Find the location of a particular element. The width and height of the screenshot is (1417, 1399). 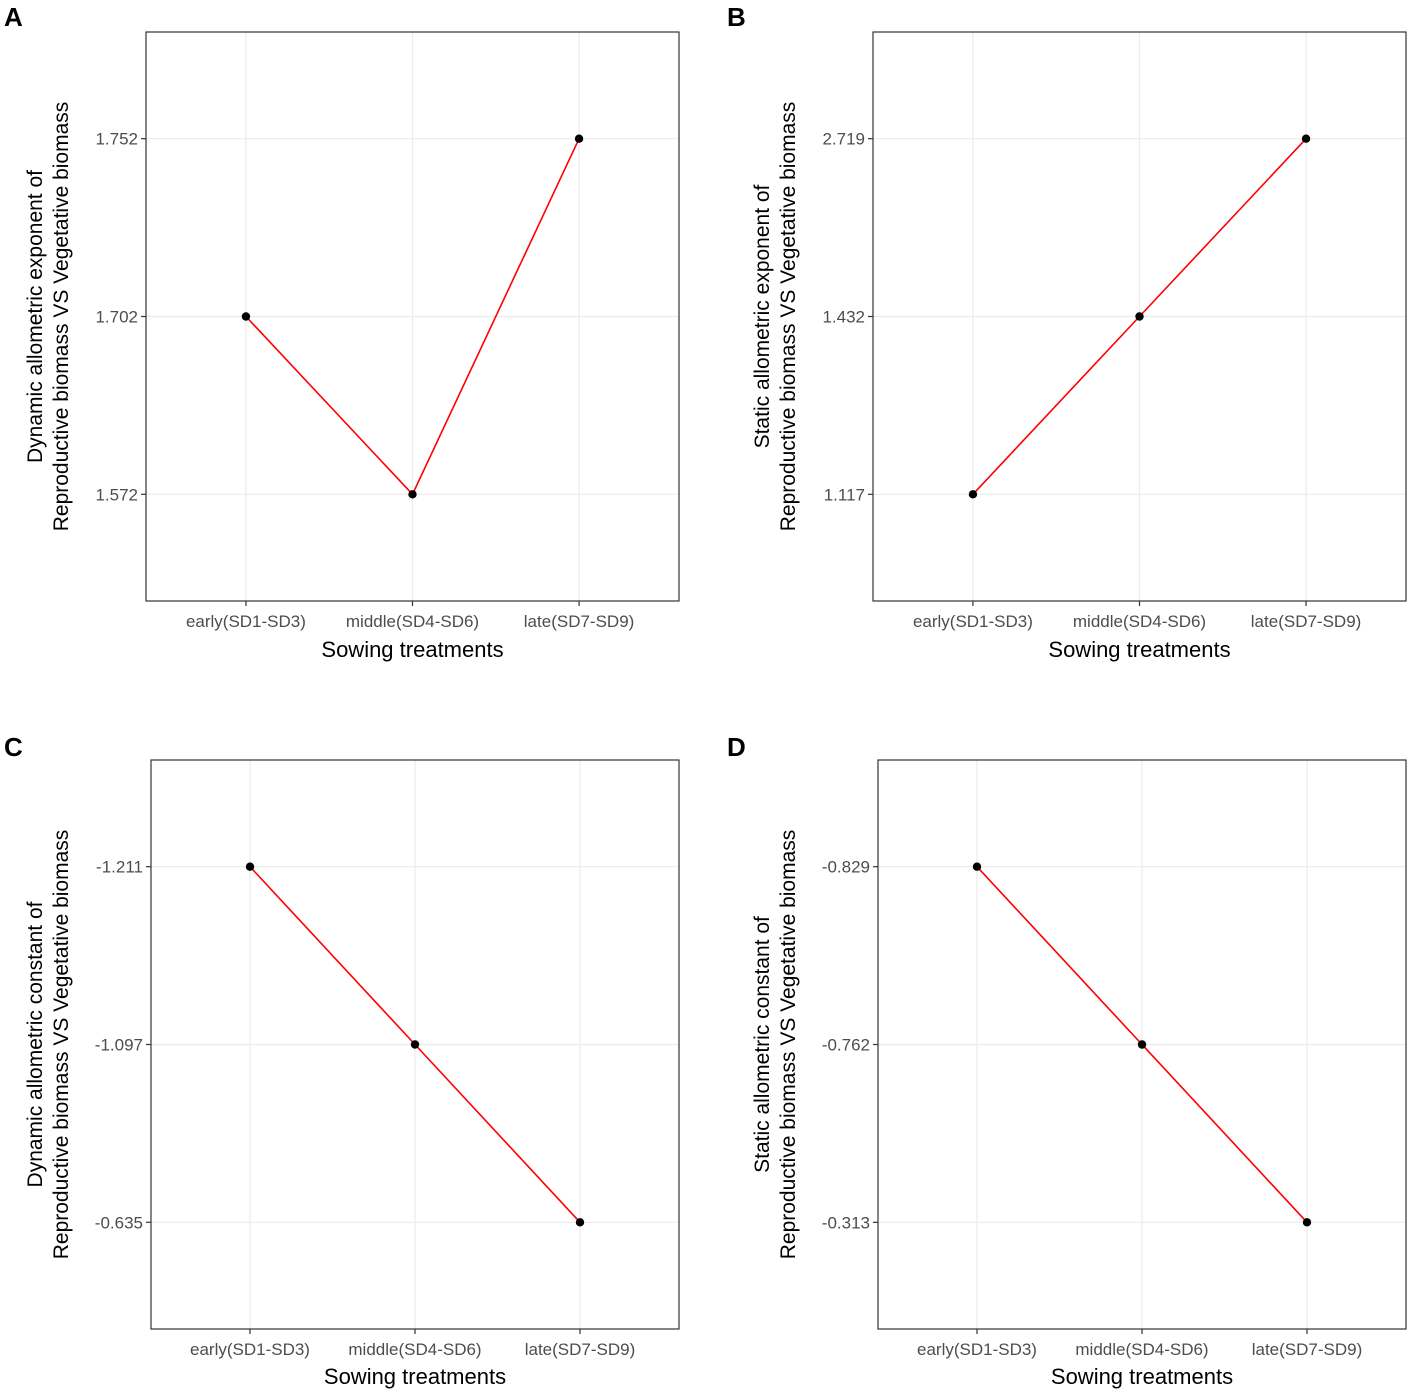

panel-letter: D is located at coordinates (736, 747).